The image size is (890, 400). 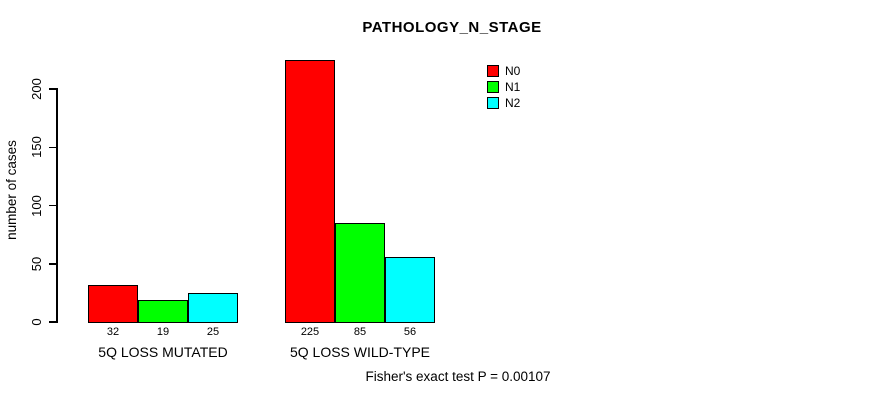 I want to click on fisher-test-annotation: Fisher's exact test P = 0.00107, so click(x=458, y=376).